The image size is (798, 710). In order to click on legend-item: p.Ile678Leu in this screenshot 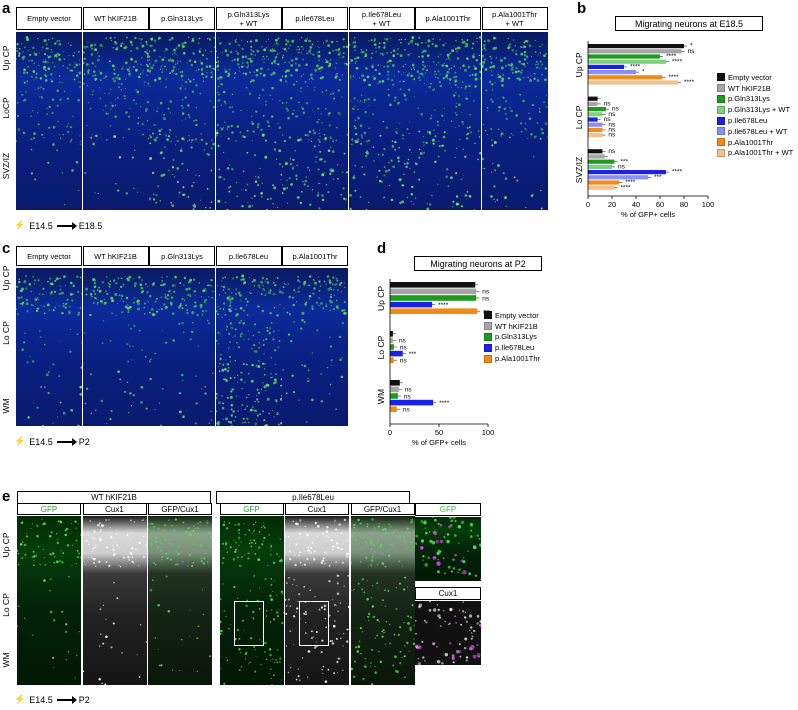, I will do `click(755, 120)`.